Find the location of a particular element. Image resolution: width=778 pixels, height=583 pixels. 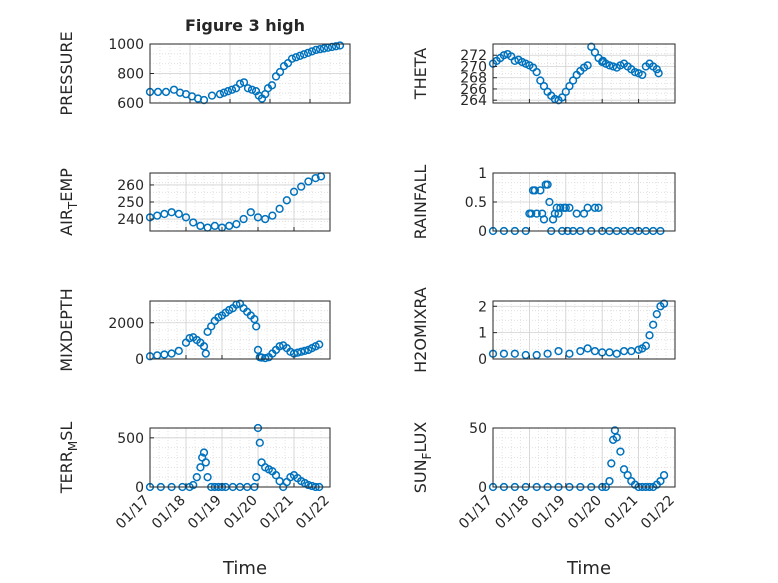

y-tick-label: 272 is located at coordinates (473, 56).